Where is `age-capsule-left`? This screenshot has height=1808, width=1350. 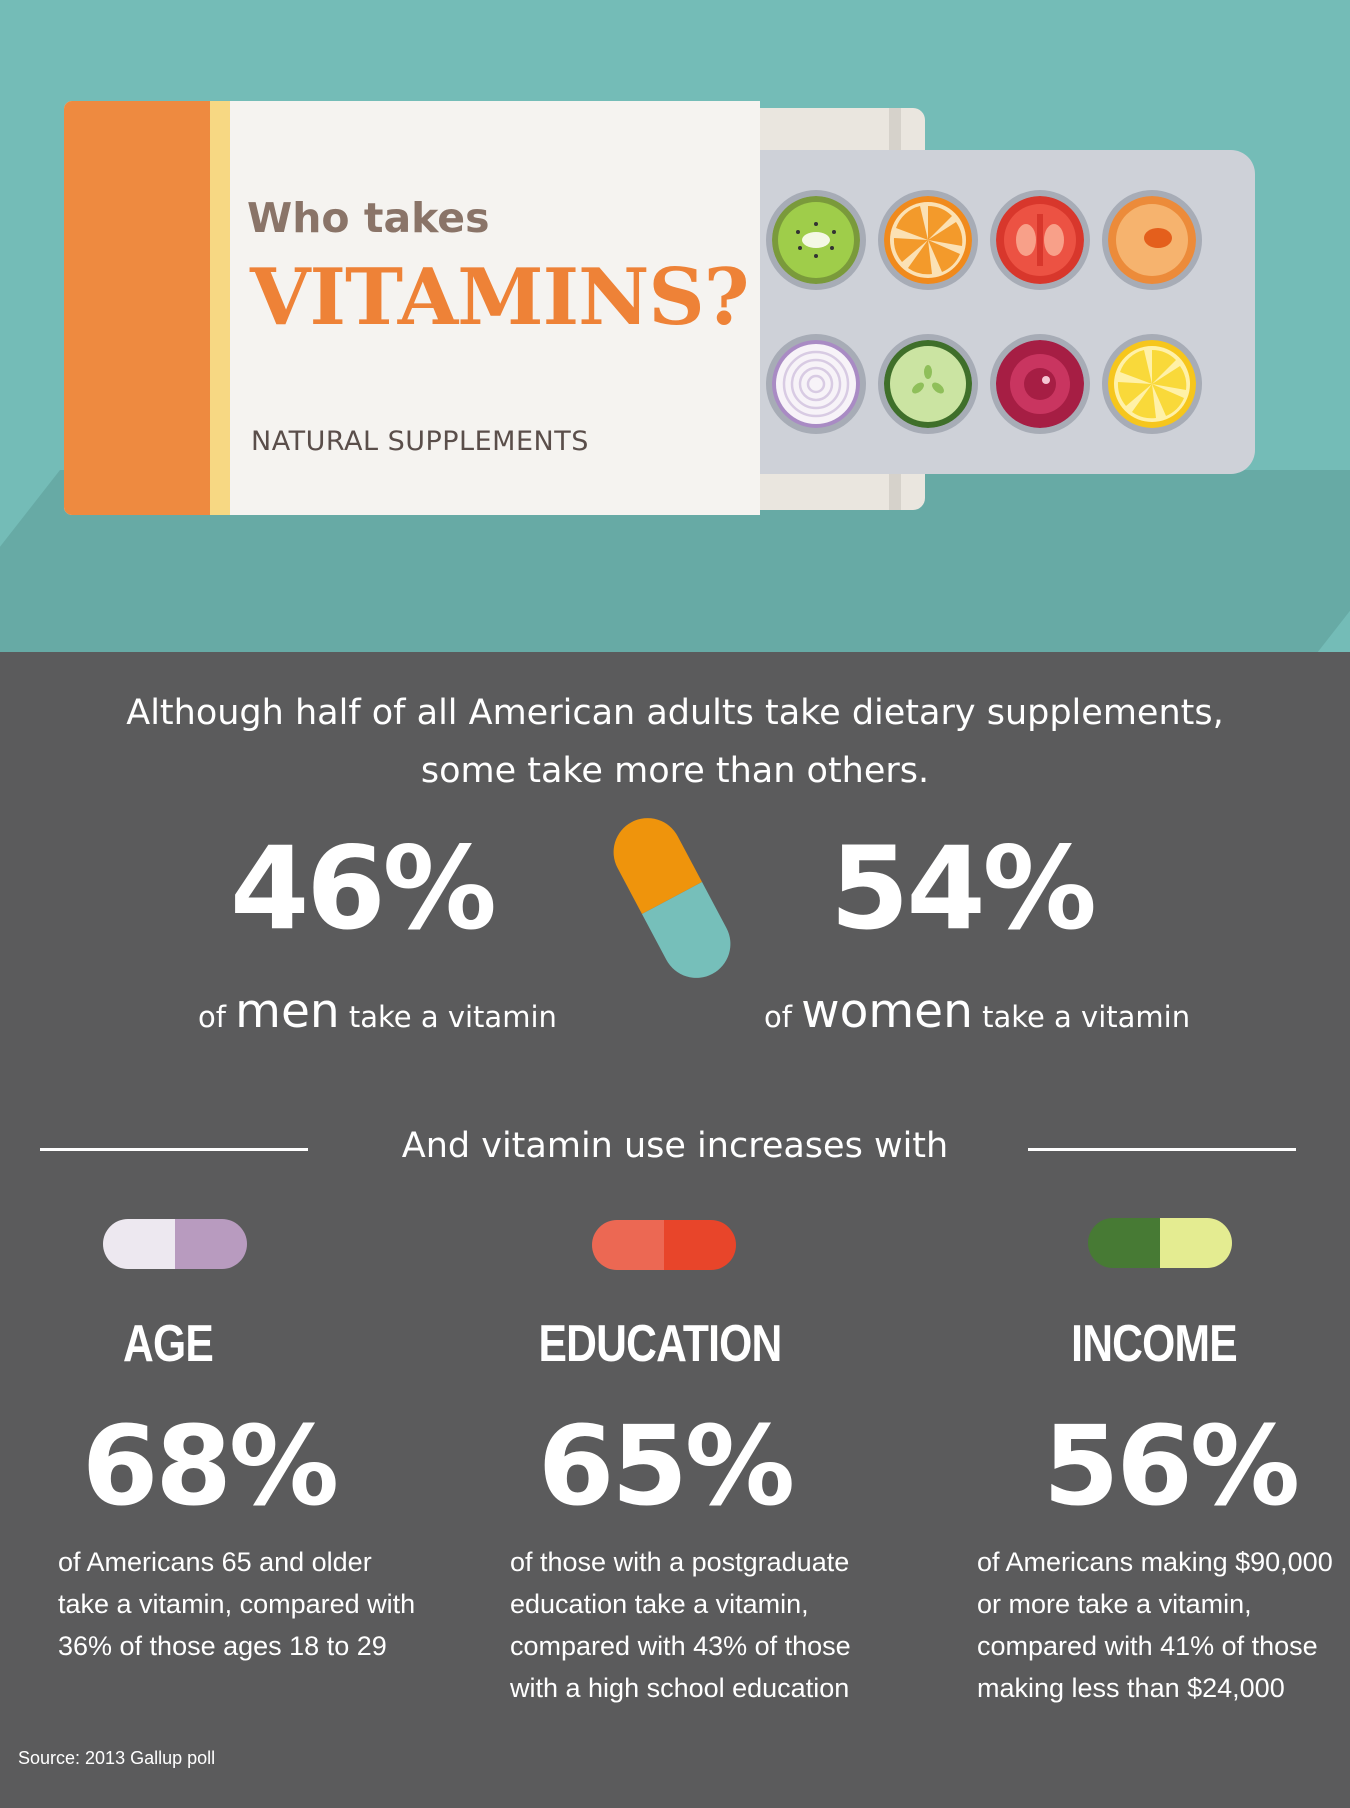 age-capsule-left is located at coordinates (139, 1244).